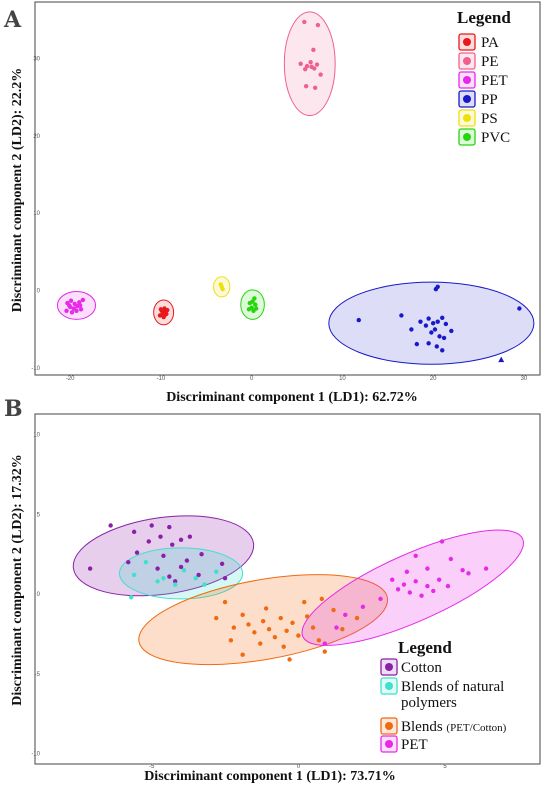 The image size is (550, 790). I want to click on legend-b-blends-pet-cotton-label: Blends (PET/Cotton), so click(454, 727).